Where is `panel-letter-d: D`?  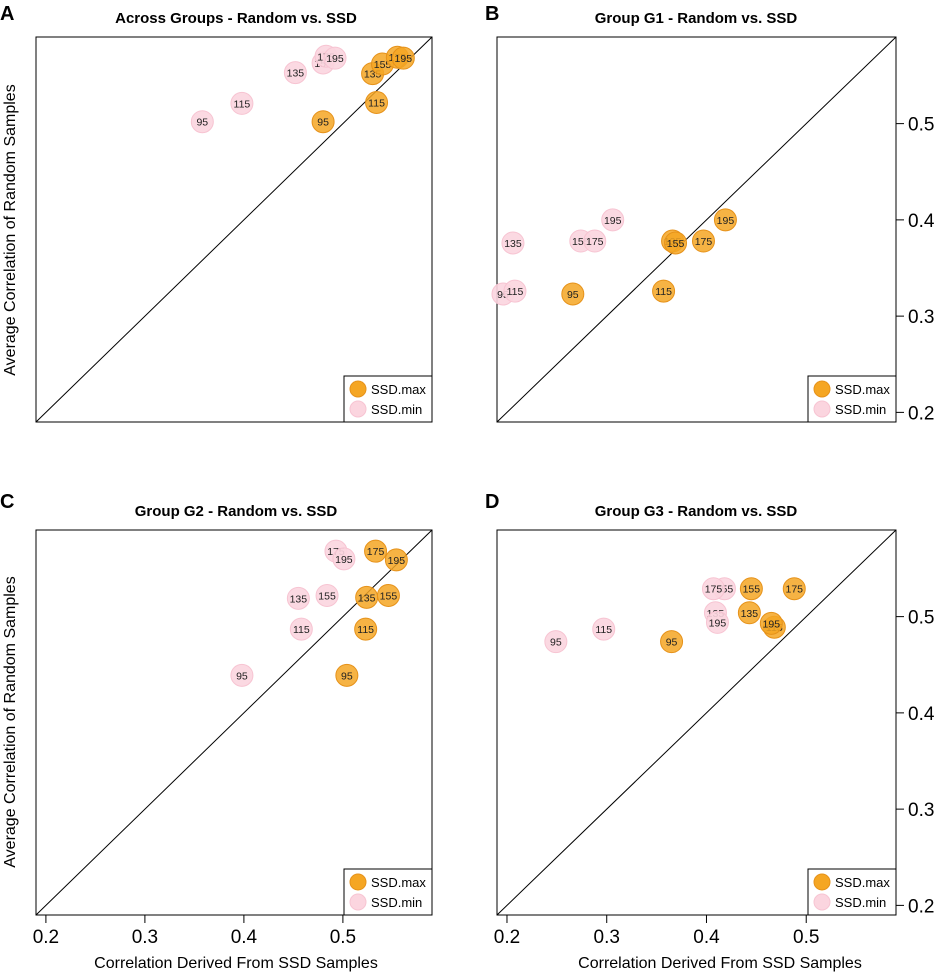 panel-letter-d: D is located at coordinates (492, 502).